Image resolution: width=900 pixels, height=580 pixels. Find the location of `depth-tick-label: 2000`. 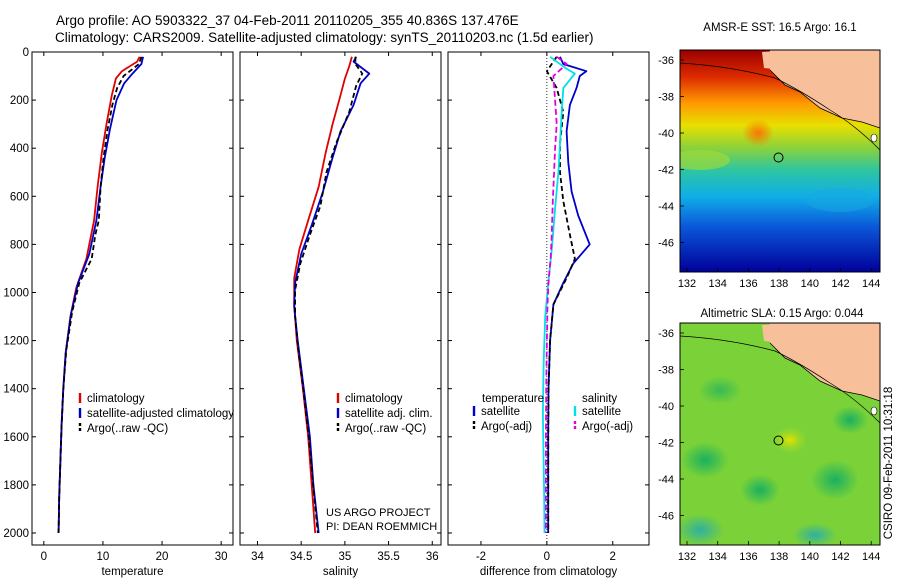

depth-tick-label: 2000 is located at coordinates (16, 534).